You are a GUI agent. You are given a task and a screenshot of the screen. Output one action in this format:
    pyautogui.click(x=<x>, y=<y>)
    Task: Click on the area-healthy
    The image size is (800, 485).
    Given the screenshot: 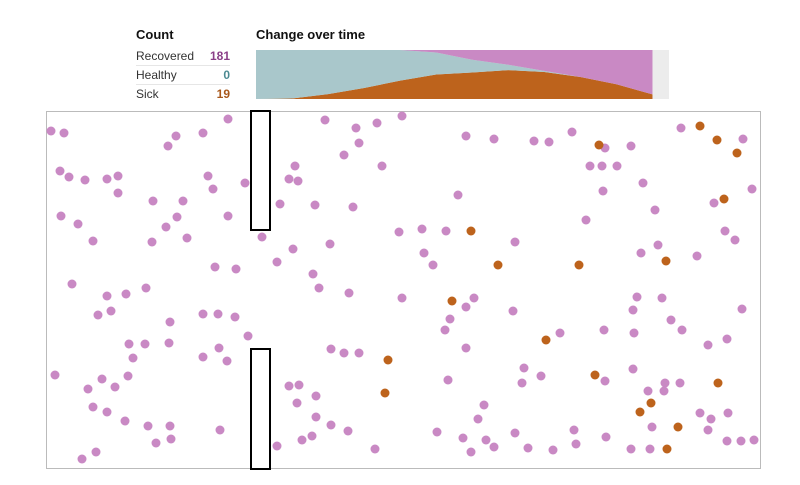 What is the action you would take?
    pyautogui.click(x=454, y=74)
    